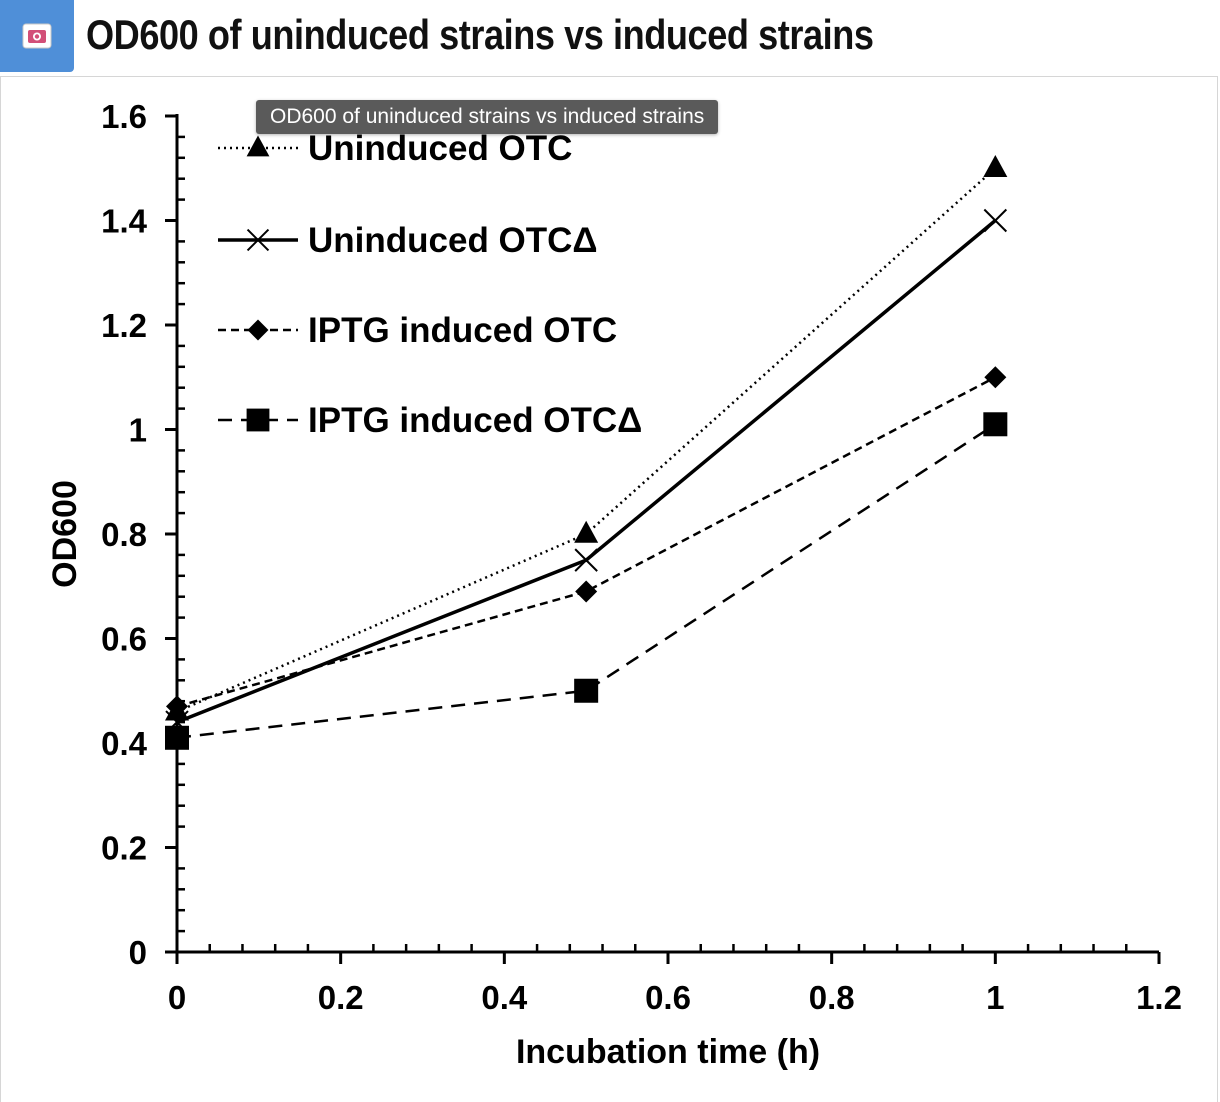 This screenshot has width=1220, height=1102. I want to click on y-tick-label: 0.6, so click(124, 639).